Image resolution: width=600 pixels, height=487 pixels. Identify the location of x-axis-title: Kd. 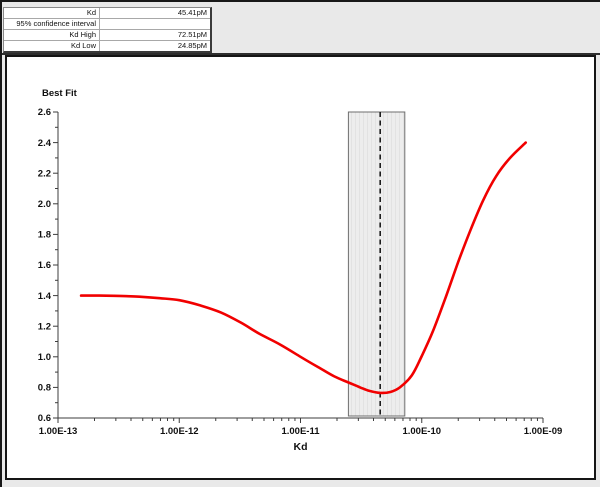
(301, 447).